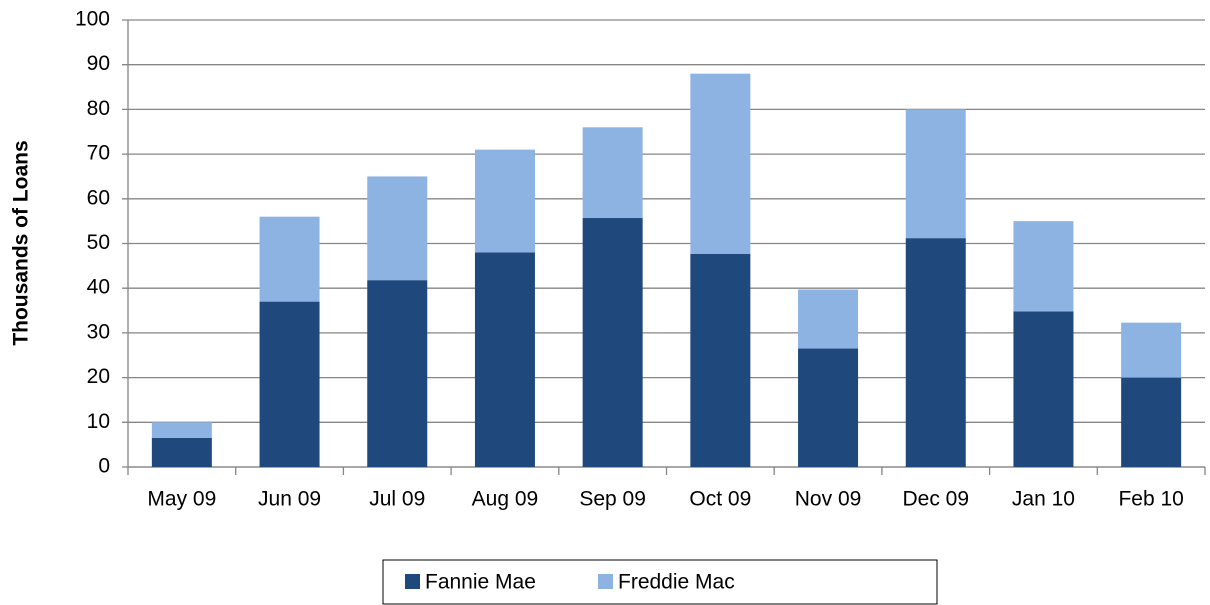 The height and width of the screenshot is (605, 1210). I want to click on y-tick-label: 70, so click(98, 153).